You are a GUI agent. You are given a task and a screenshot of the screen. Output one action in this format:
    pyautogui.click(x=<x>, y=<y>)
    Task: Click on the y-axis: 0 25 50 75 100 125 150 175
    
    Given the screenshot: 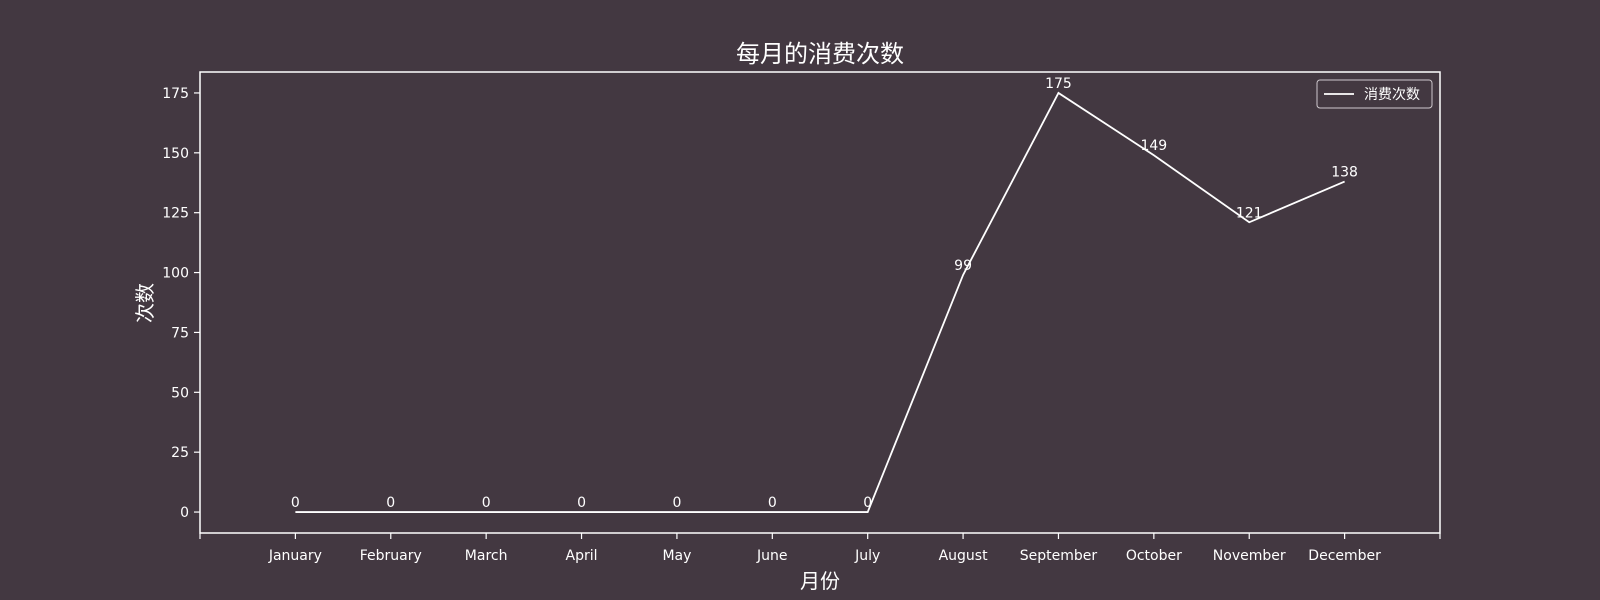 What is the action you would take?
    pyautogui.click(x=181, y=303)
    